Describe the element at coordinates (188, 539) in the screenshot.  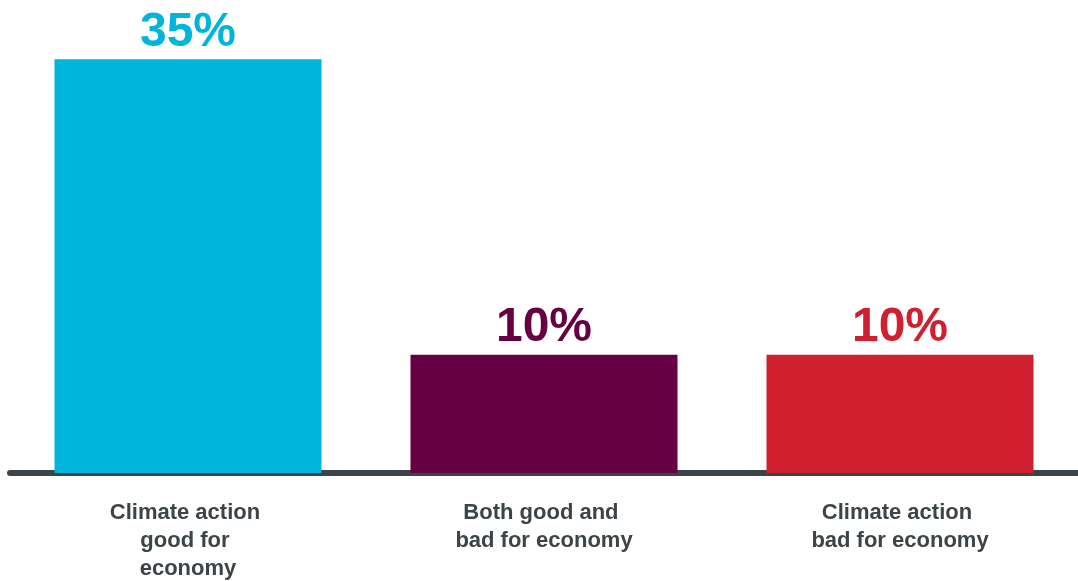
I see `x-tick-label: Climate action good for economy` at that location.